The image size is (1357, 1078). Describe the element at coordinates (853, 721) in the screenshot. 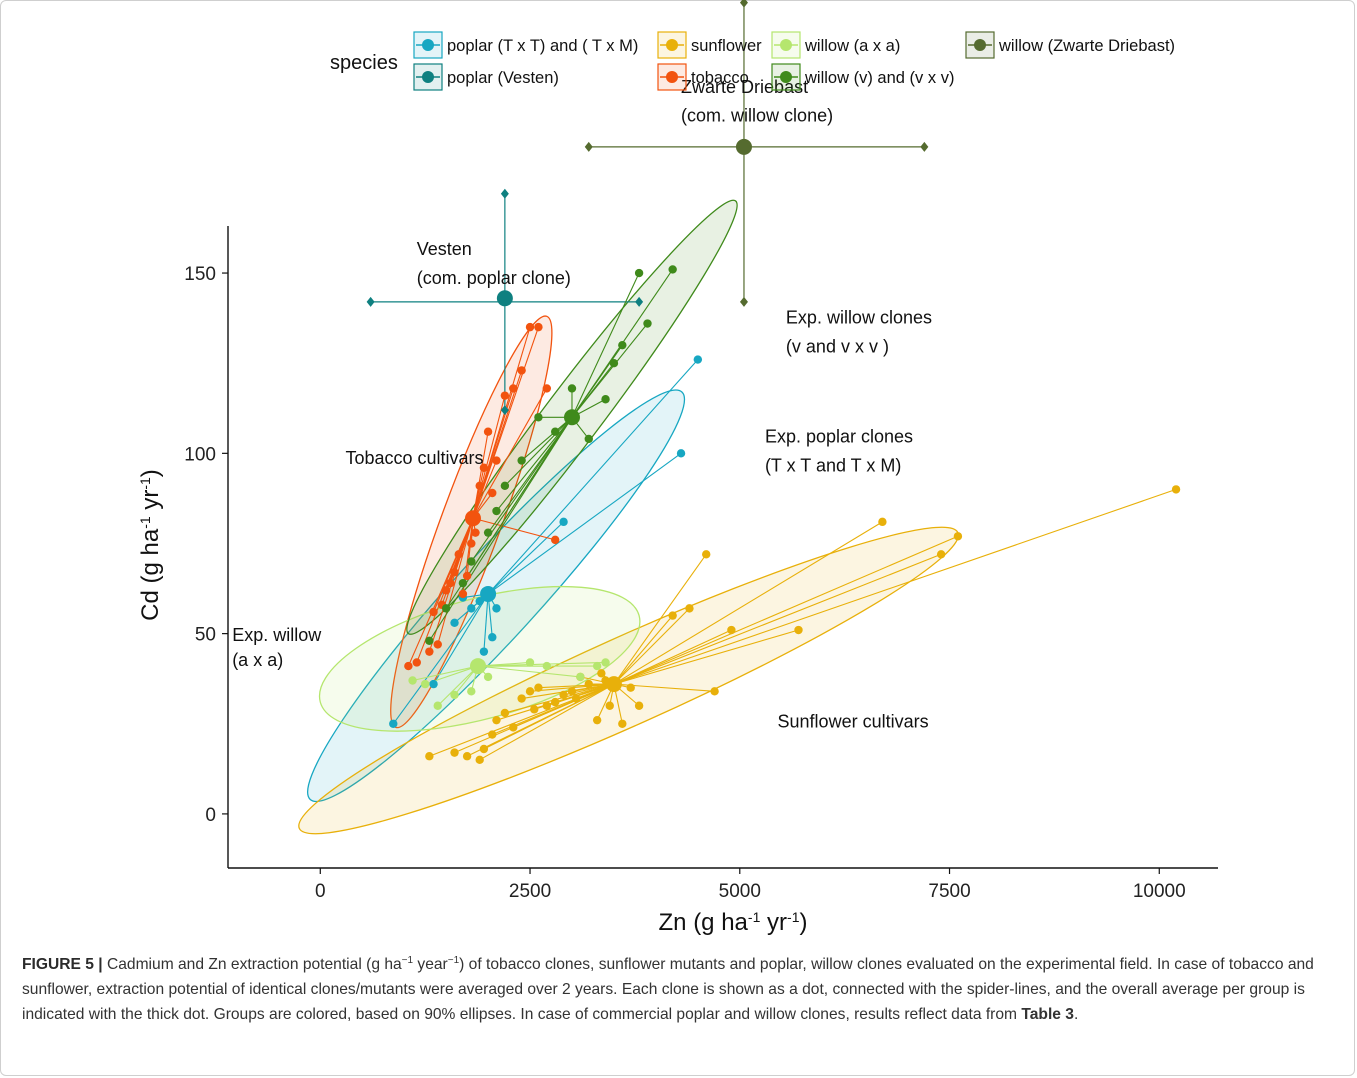

I see `annotation-label: Sunflower cultivars` at that location.